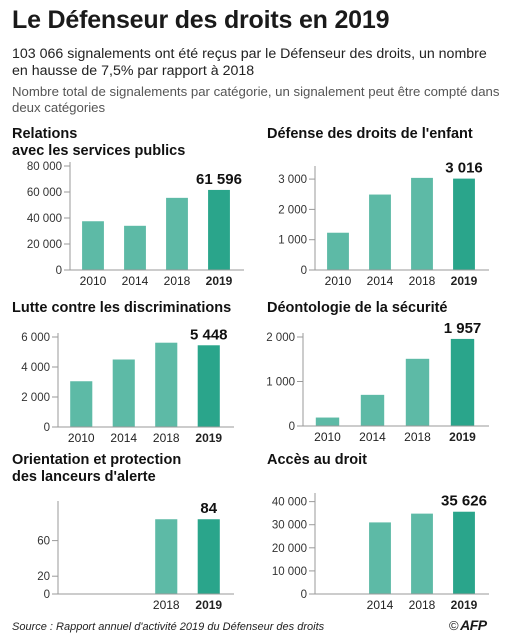 The image size is (512, 642). What do you see at coordinates (289, 572) in the screenshot?
I see `y-tick-label: 10 000` at bounding box center [289, 572].